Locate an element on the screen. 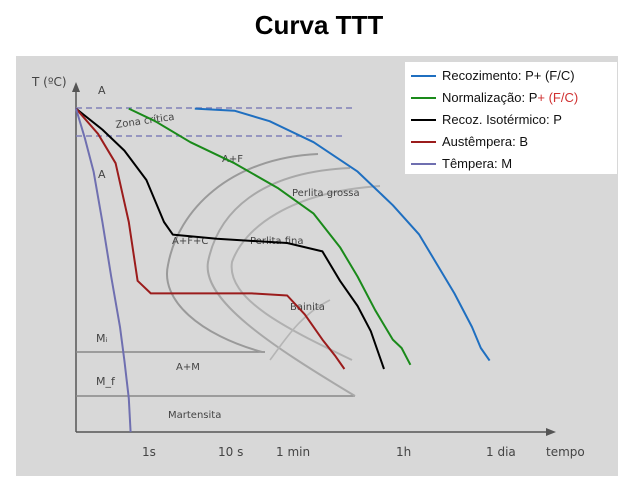  legend-label-recoz-isotermico: Recoz. Isotérmico: P is located at coordinates (502, 119).